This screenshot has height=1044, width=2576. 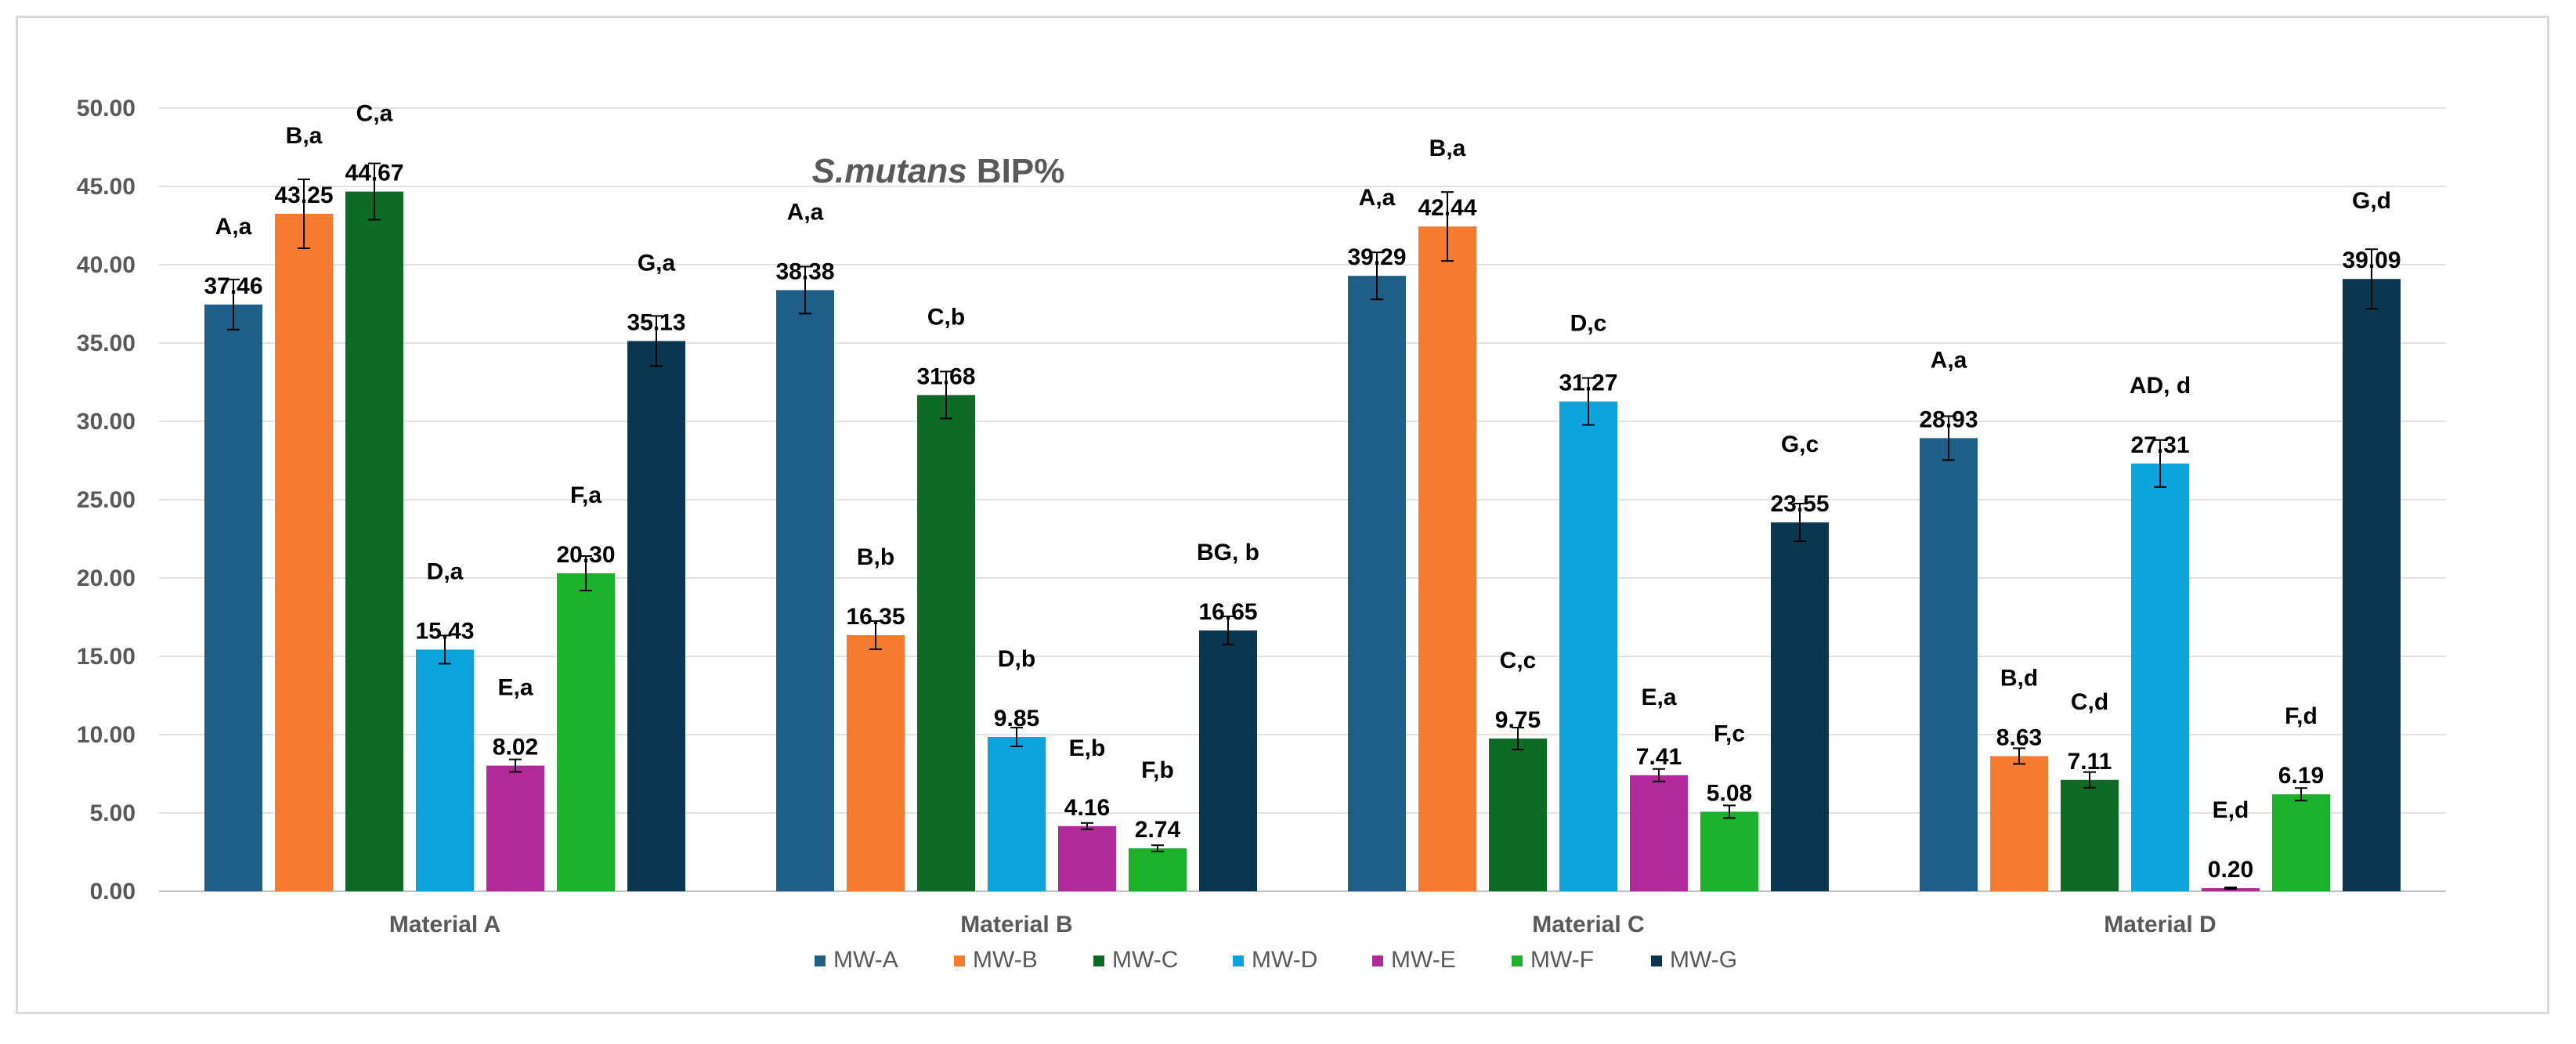 I want to click on value-label: 7.41, so click(x=1659, y=757).